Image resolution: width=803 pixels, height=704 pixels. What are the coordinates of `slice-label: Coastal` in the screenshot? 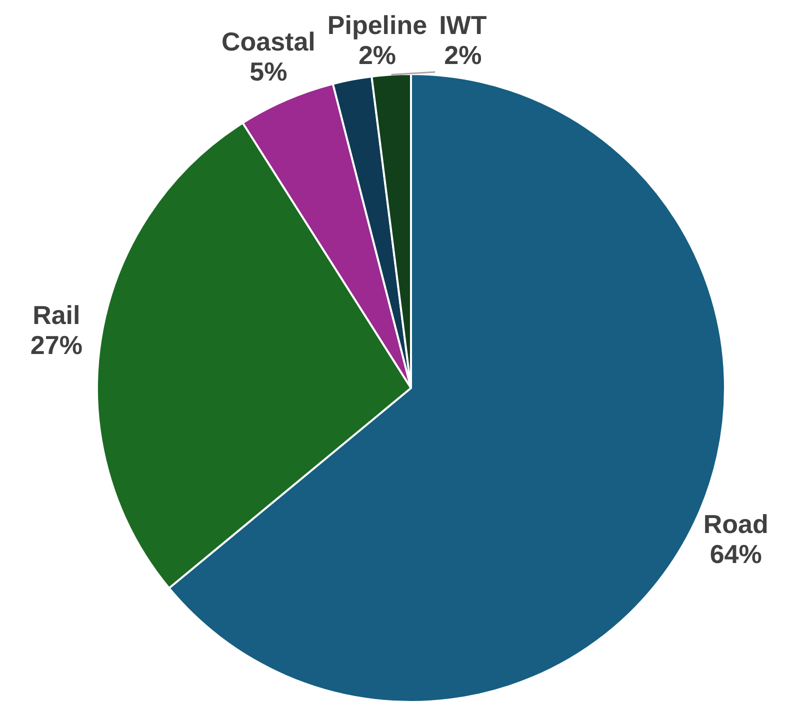 It's located at (268, 41).